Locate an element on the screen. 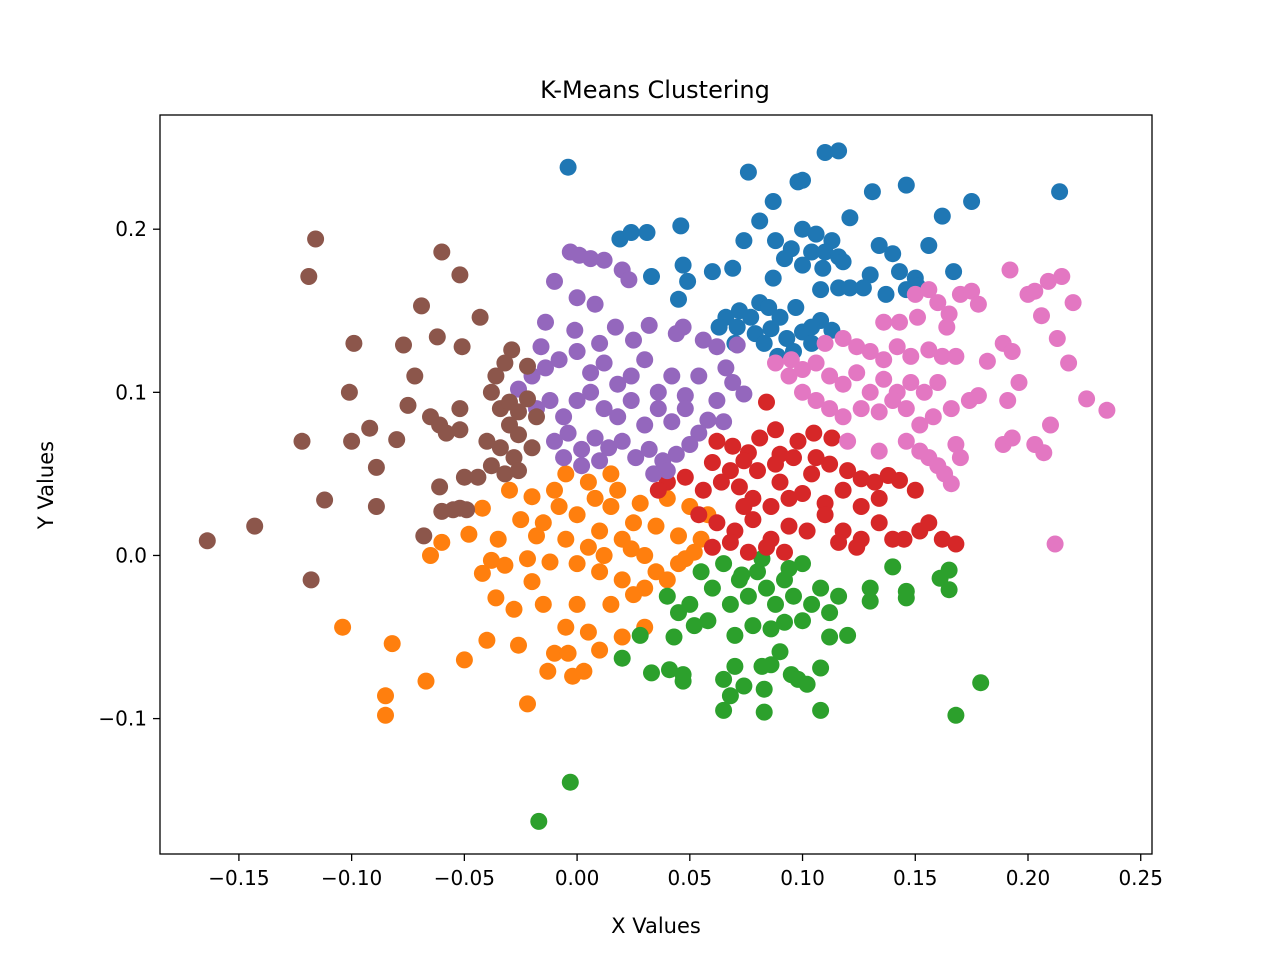  y-tick-label: 0.2 is located at coordinates (131, 229).